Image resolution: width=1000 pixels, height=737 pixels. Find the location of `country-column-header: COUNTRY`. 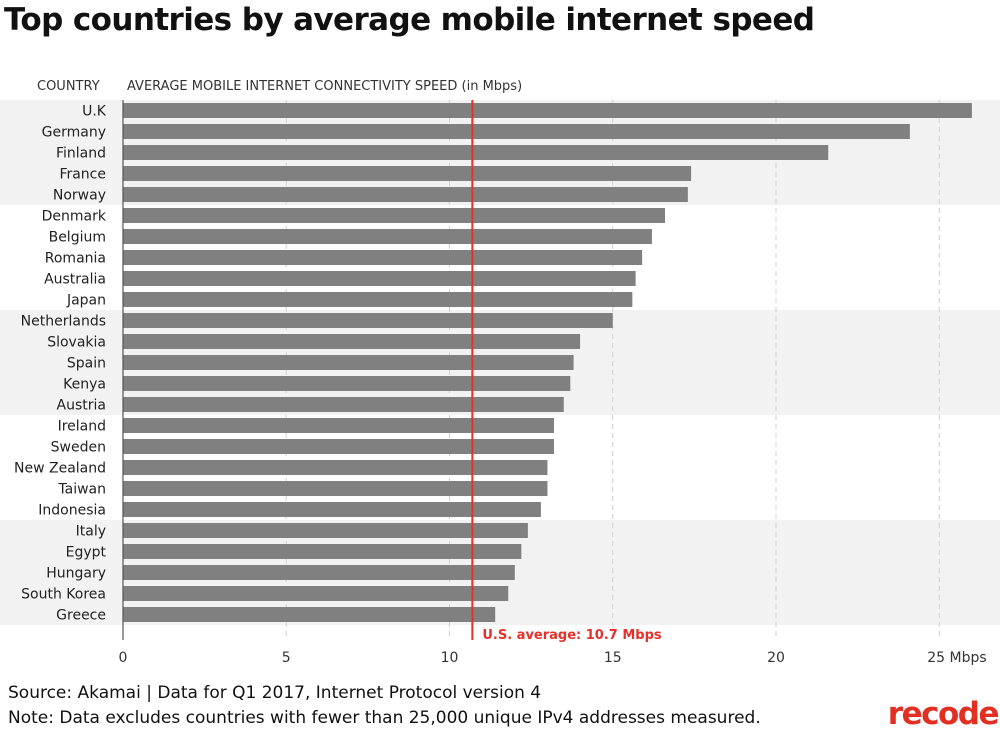

country-column-header: COUNTRY is located at coordinates (68, 86).